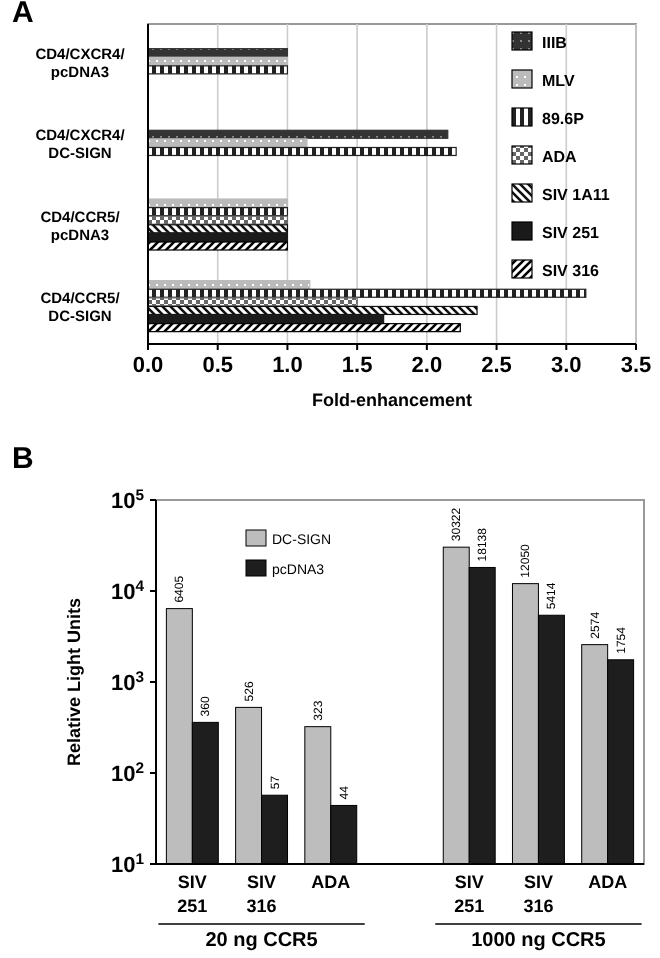 The image size is (660, 958). What do you see at coordinates (496, 366) in the screenshot?
I see `x-tick-label: 2.5` at bounding box center [496, 366].